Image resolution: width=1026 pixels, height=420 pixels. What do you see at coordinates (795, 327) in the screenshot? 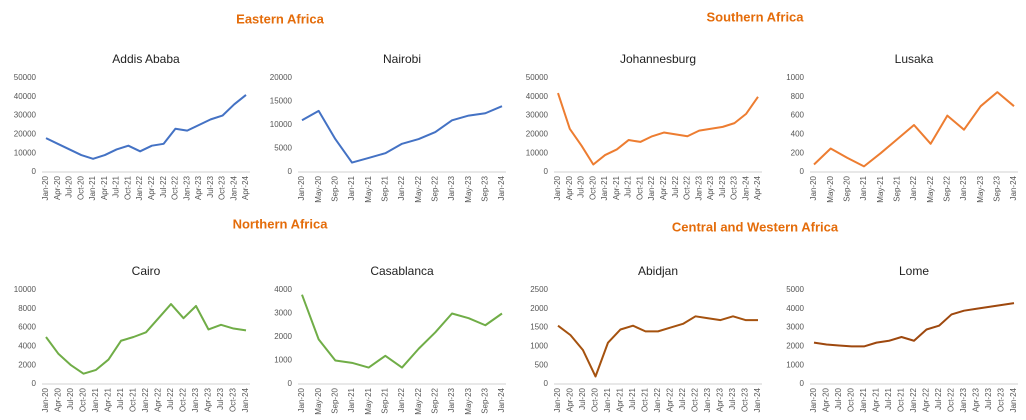
I see `y-tick-label: 3000` at bounding box center [795, 327].